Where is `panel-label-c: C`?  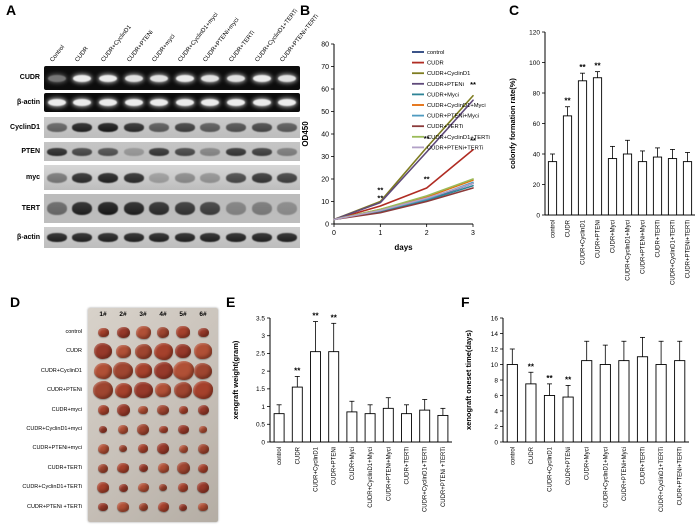
panel-label-c: C is located at coordinates (514, 10).